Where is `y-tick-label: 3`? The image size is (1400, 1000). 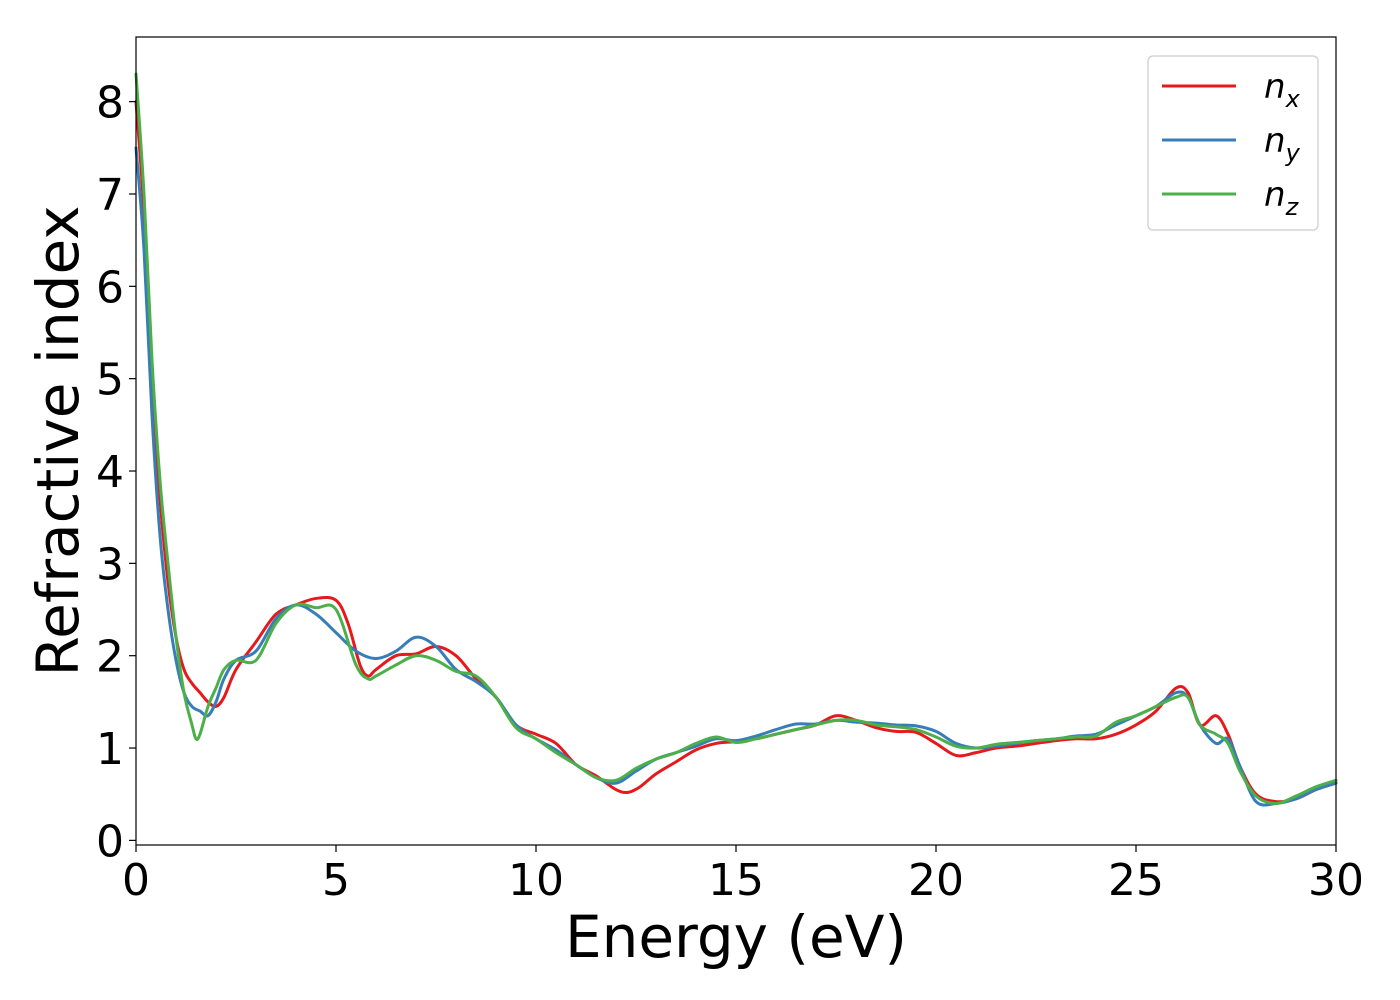
y-tick-label: 3 is located at coordinates (110, 564).